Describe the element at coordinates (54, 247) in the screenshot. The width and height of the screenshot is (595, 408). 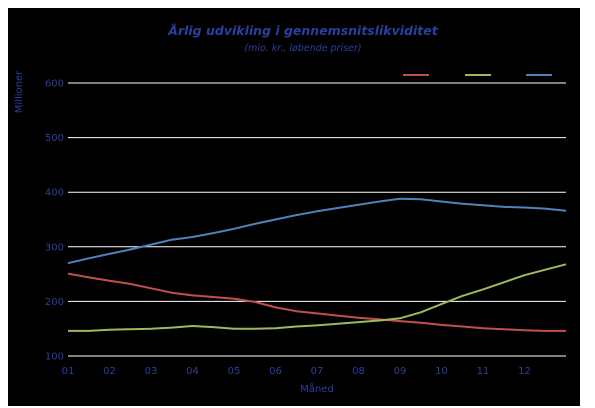
I see `y-tick-label: 300` at that location.